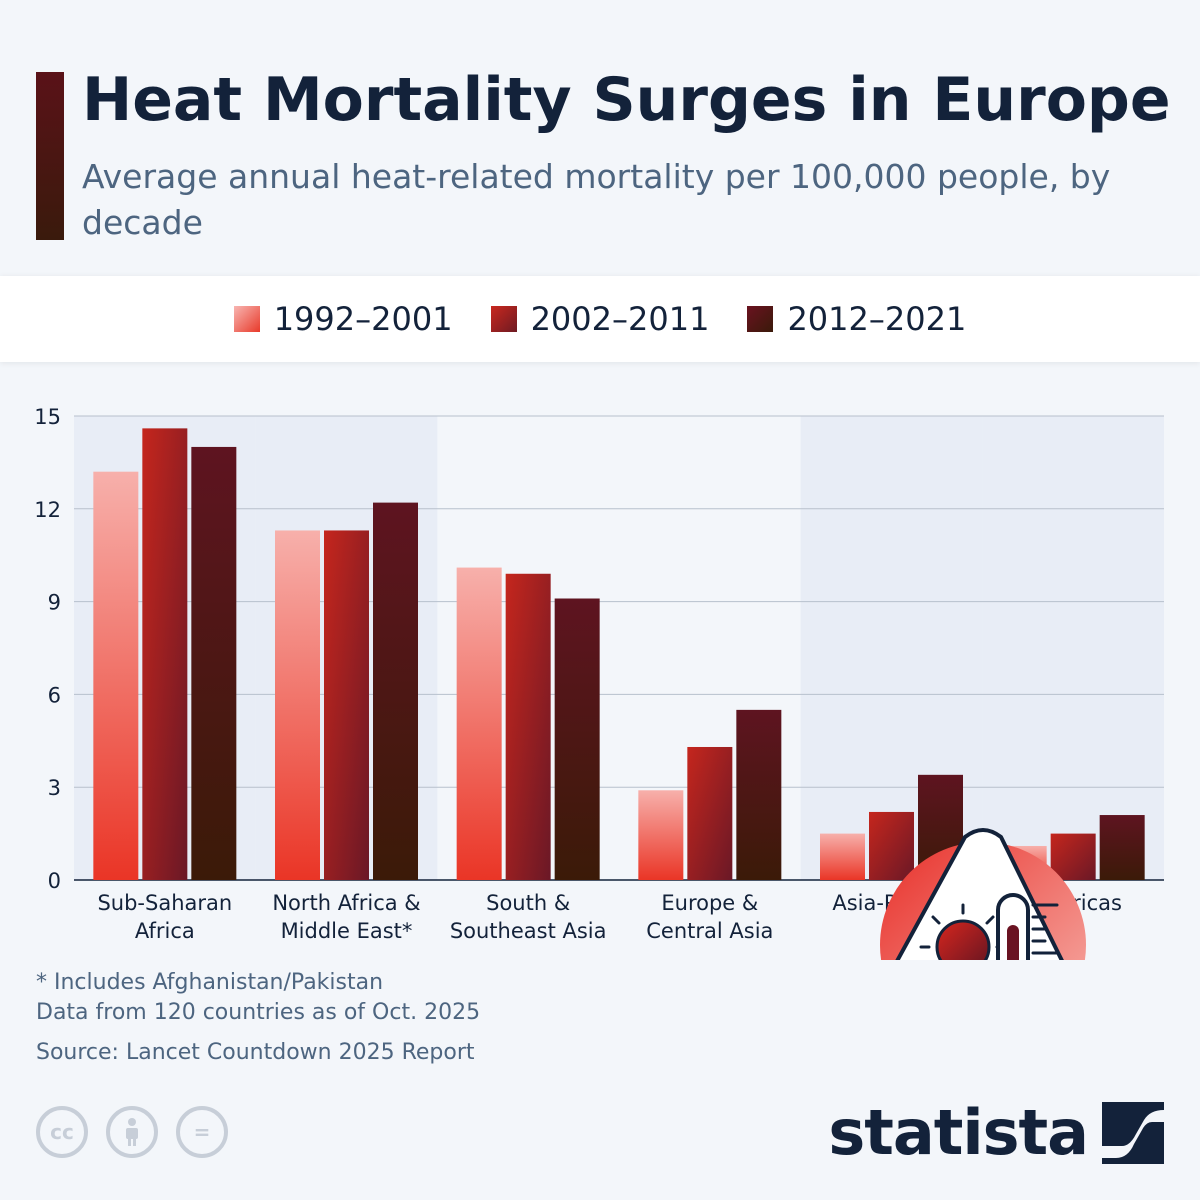  Describe the element at coordinates (620, 319) in the screenshot. I see `legend-label-2002-2011: 2002–2011` at that location.